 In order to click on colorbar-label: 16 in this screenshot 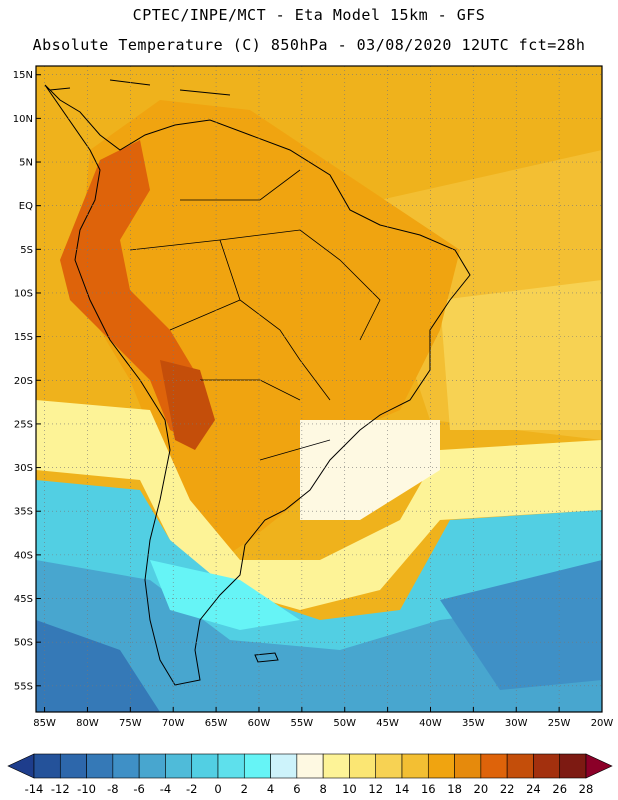, I will do `click(428, 789)`.